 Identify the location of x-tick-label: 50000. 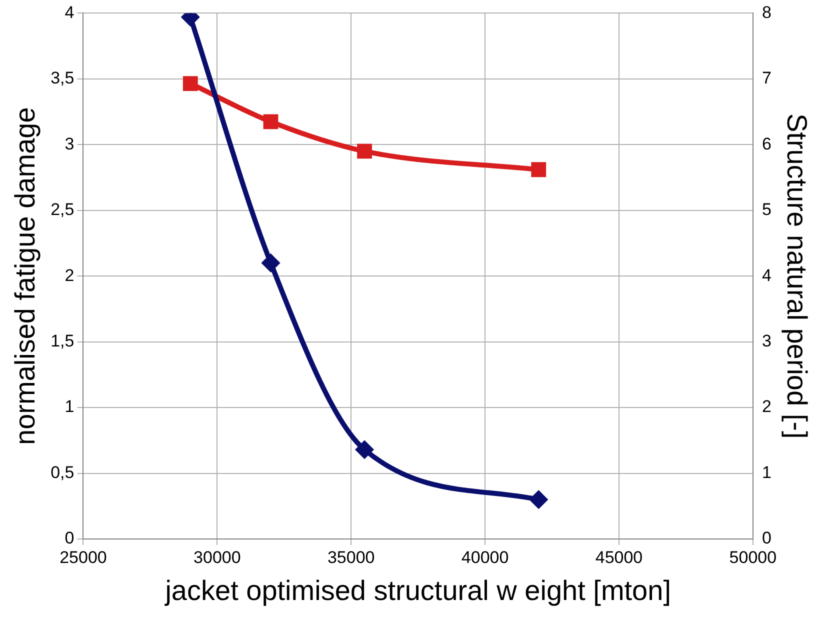
(753, 557).